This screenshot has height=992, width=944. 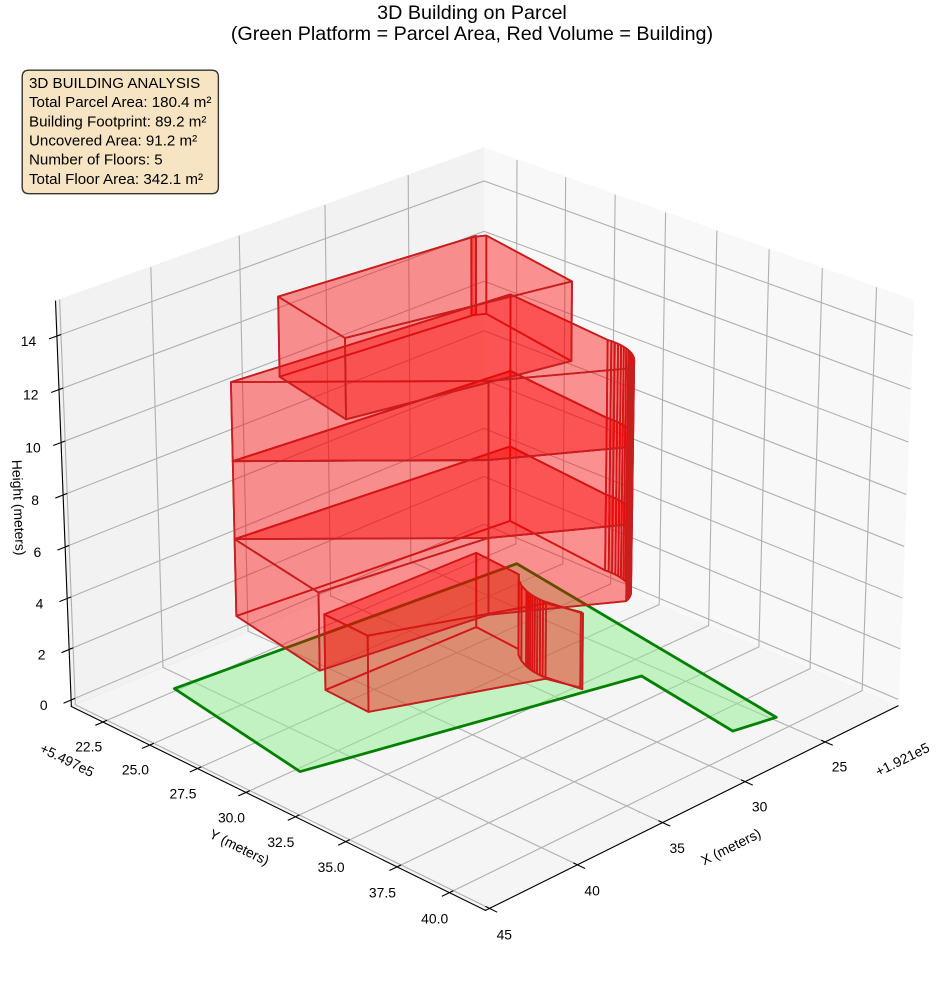 I want to click on svg-text: 25.0, so click(x=135, y=770).